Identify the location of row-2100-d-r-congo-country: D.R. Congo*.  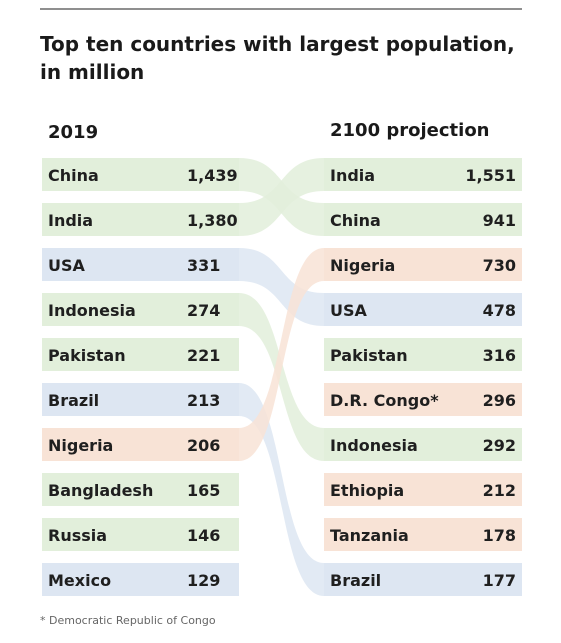
(384, 400).